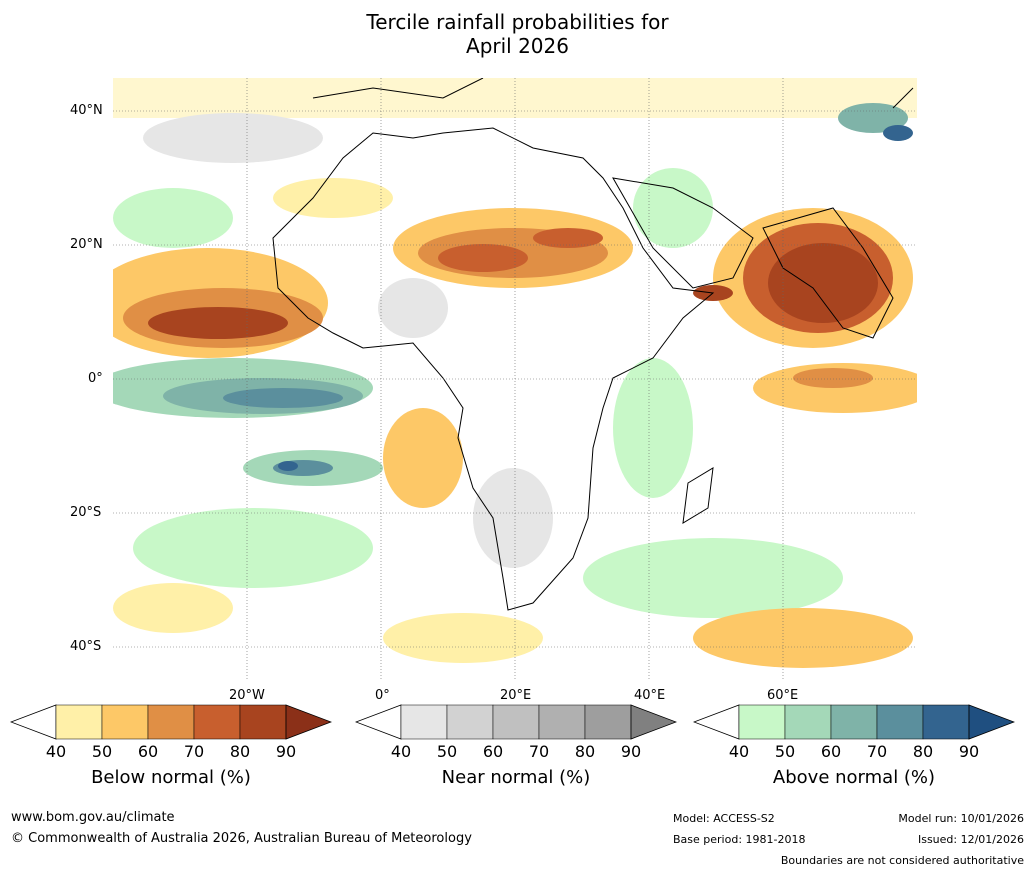  What do you see at coordinates (539, 751) in the screenshot?
I see `cb-near-tick: 70` at bounding box center [539, 751].